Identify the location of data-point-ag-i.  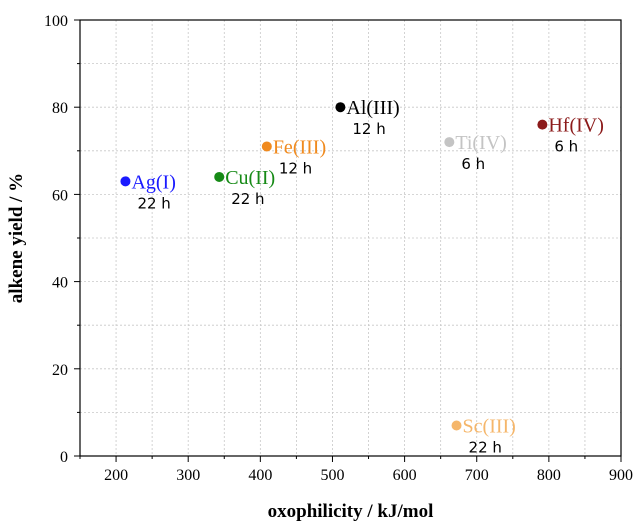
(125, 181).